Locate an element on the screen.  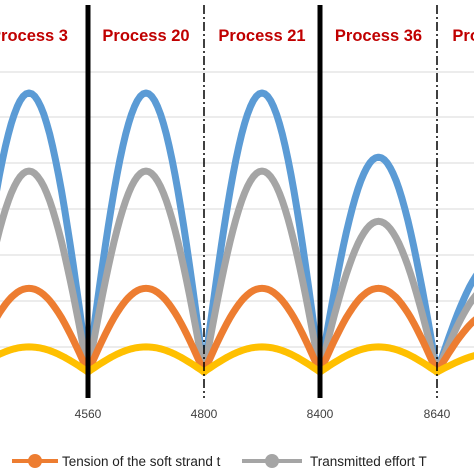
x-tick-label-2: 8400 is located at coordinates (320, 414).